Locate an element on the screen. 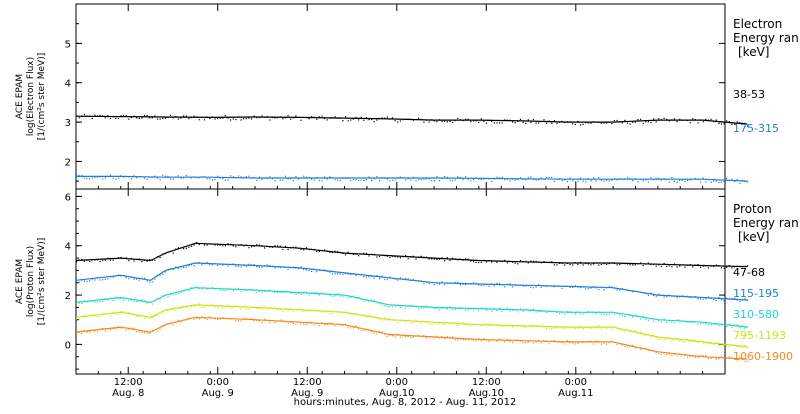  y-tick-label: 3 is located at coordinates (68, 123).